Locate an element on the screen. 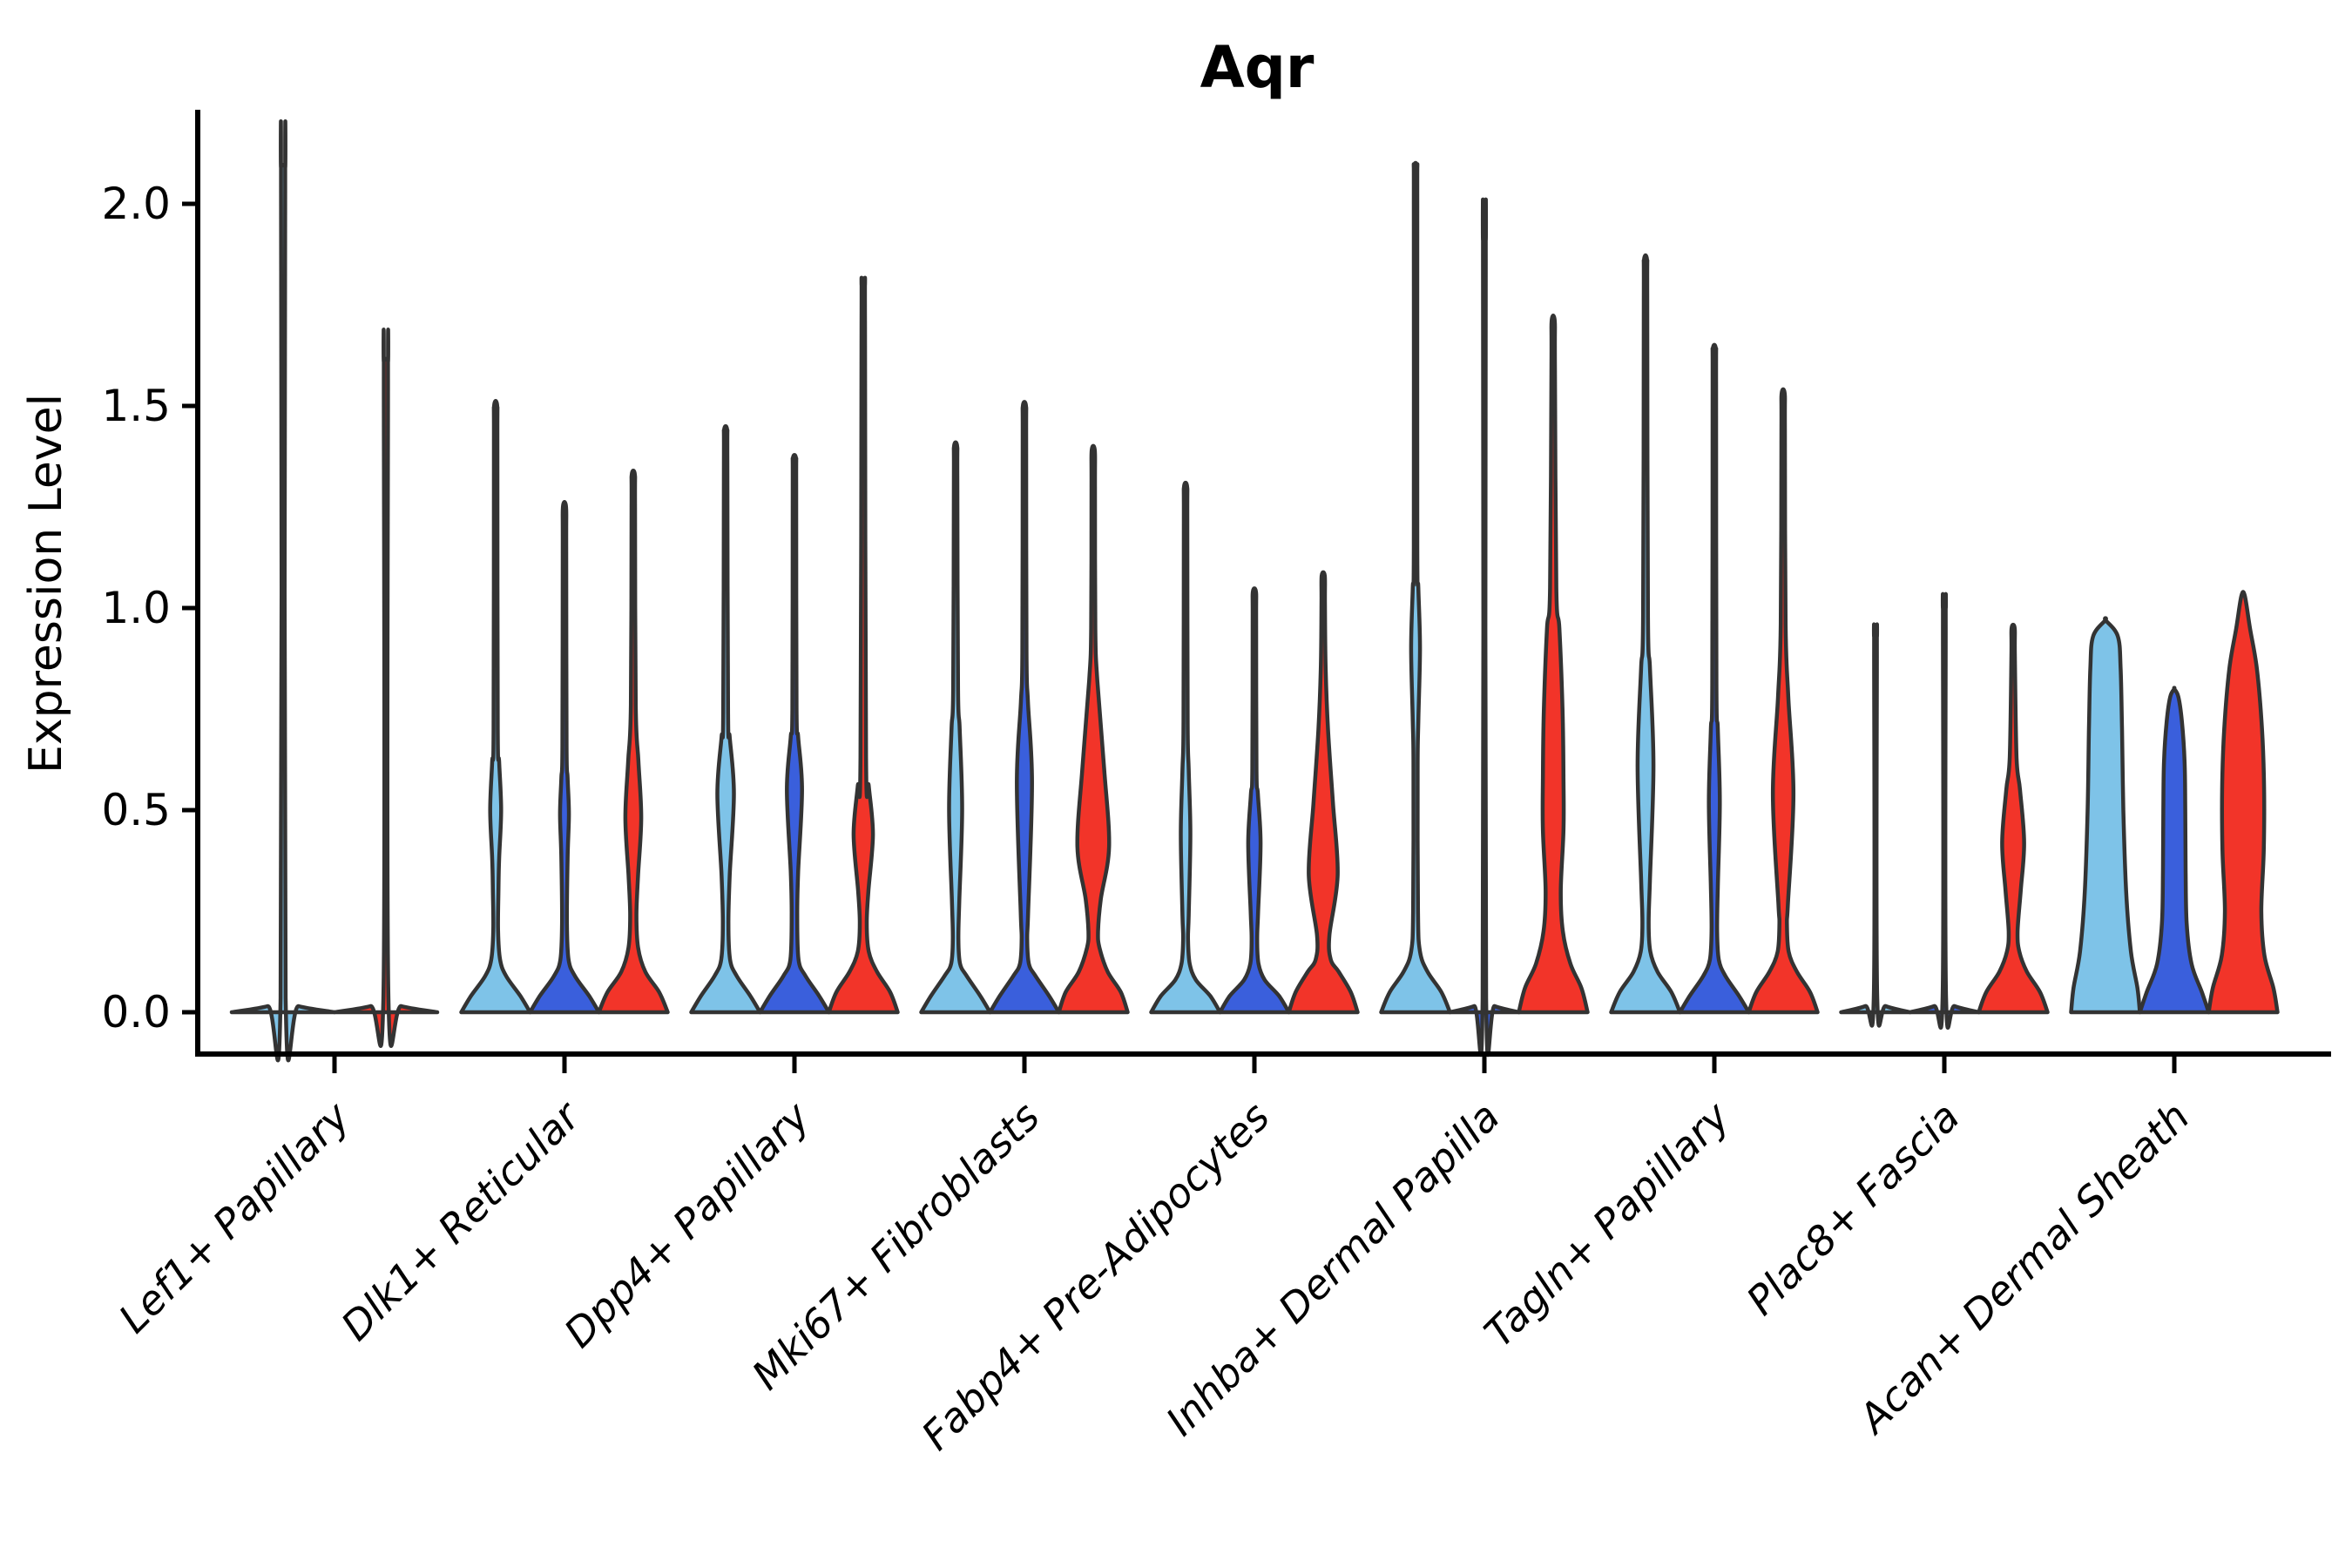 The height and width of the screenshot is (1568, 2352). violin-inhba-dermal-papilla-red is located at coordinates (1553, 664).